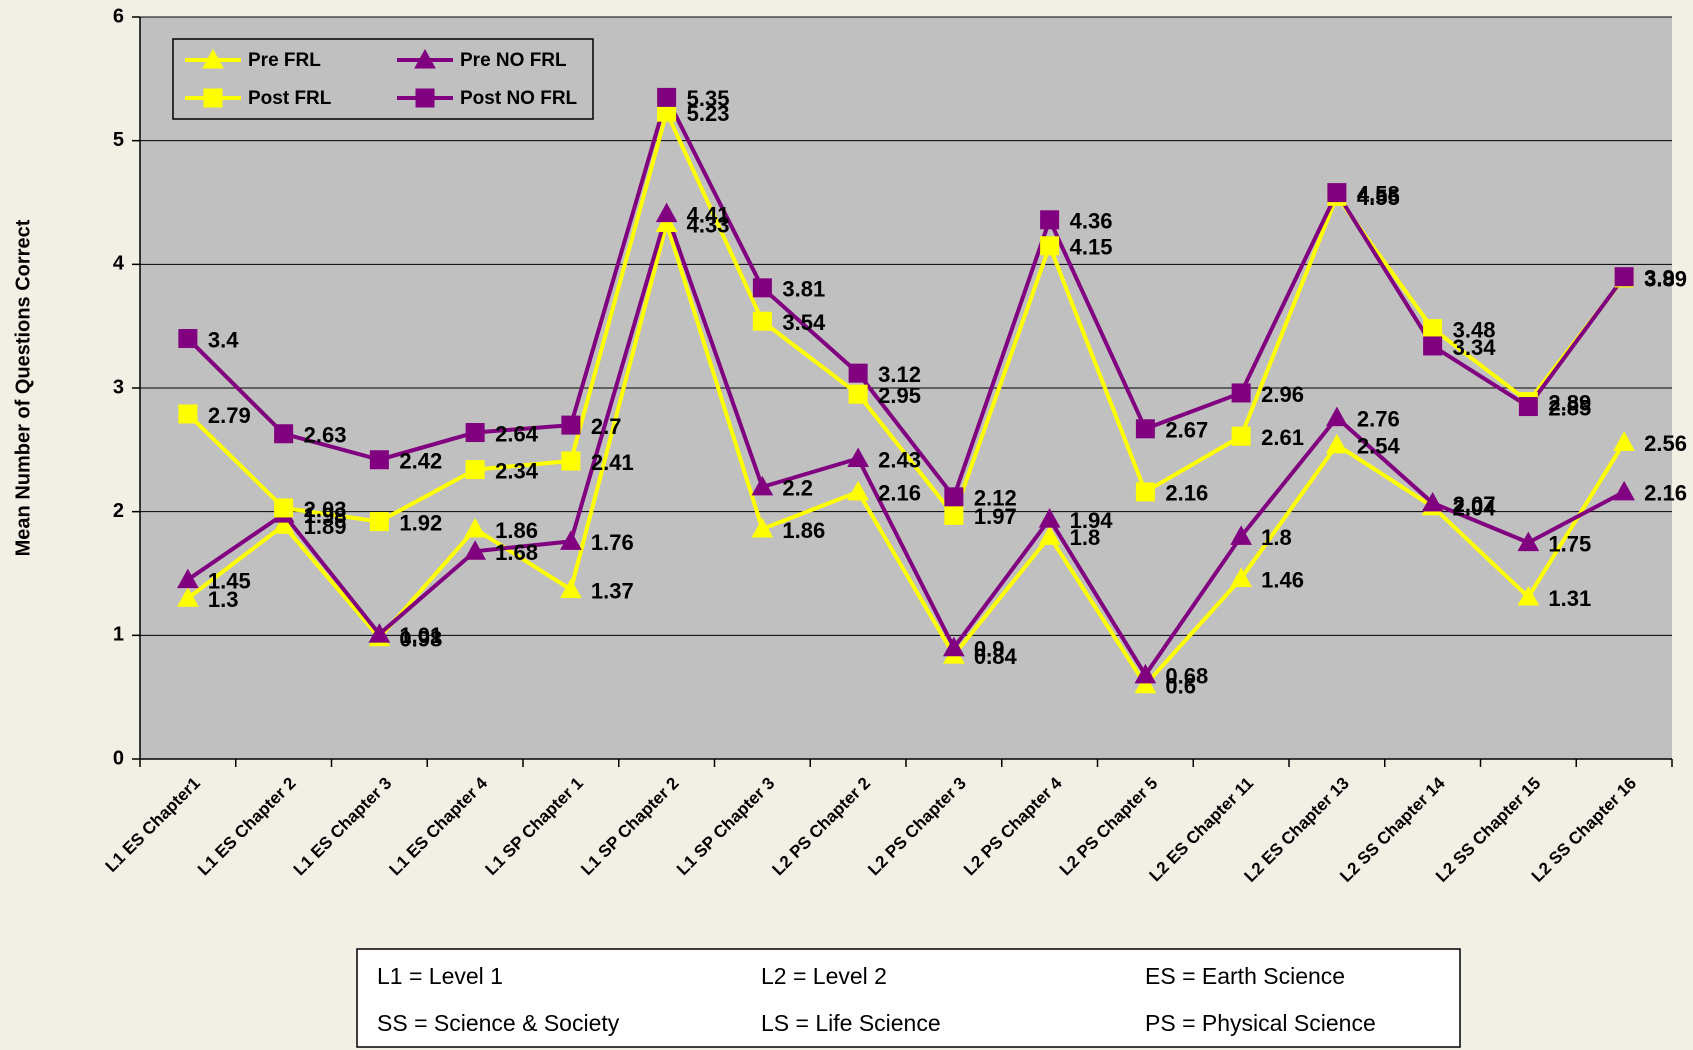  Describe the element at coordinates (708, 224) in the screenshot. I see `data-label: 4.33` at that location.